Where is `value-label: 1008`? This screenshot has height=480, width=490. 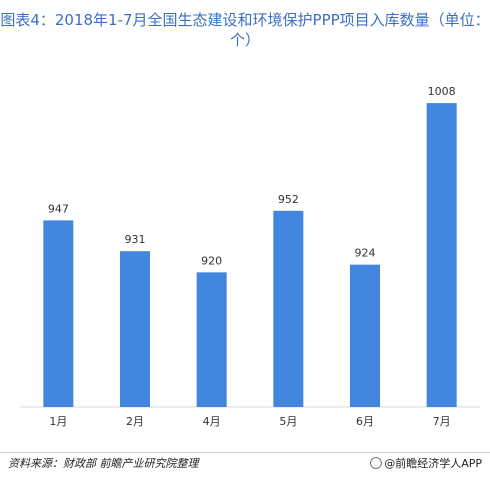
value-label: 1008 is located at coordinates (442, 91).